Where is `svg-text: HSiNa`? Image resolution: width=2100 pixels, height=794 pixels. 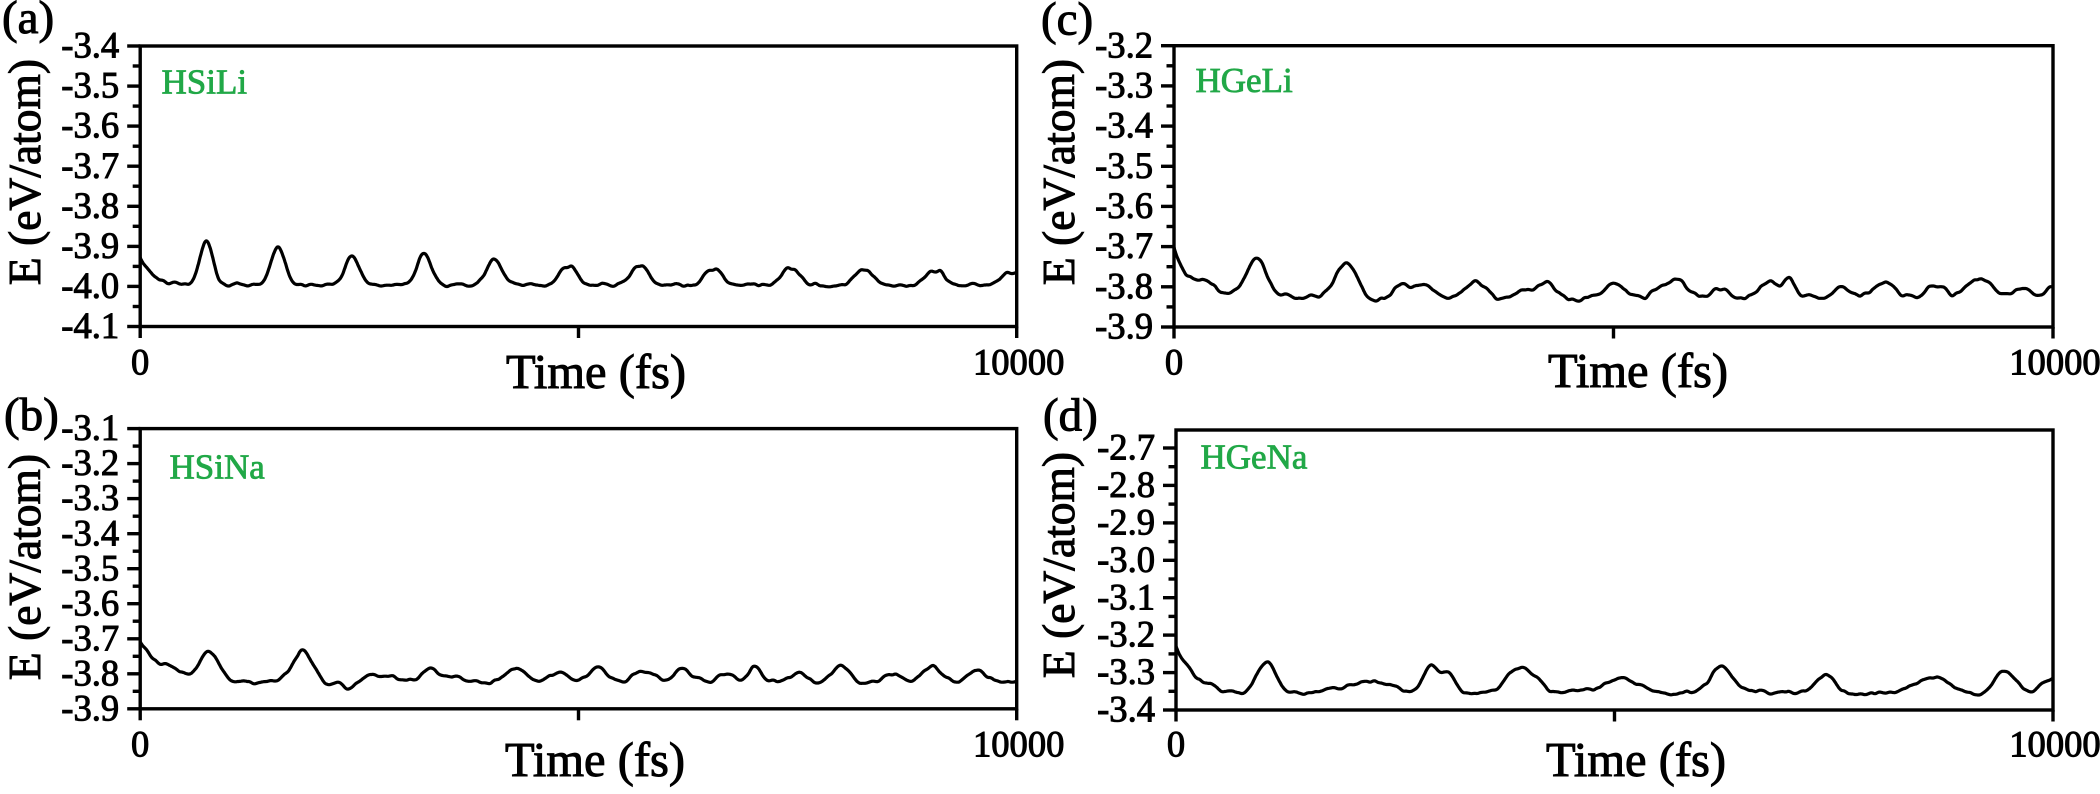
svg-text: HSiNa is located at coordinates (218, 467).